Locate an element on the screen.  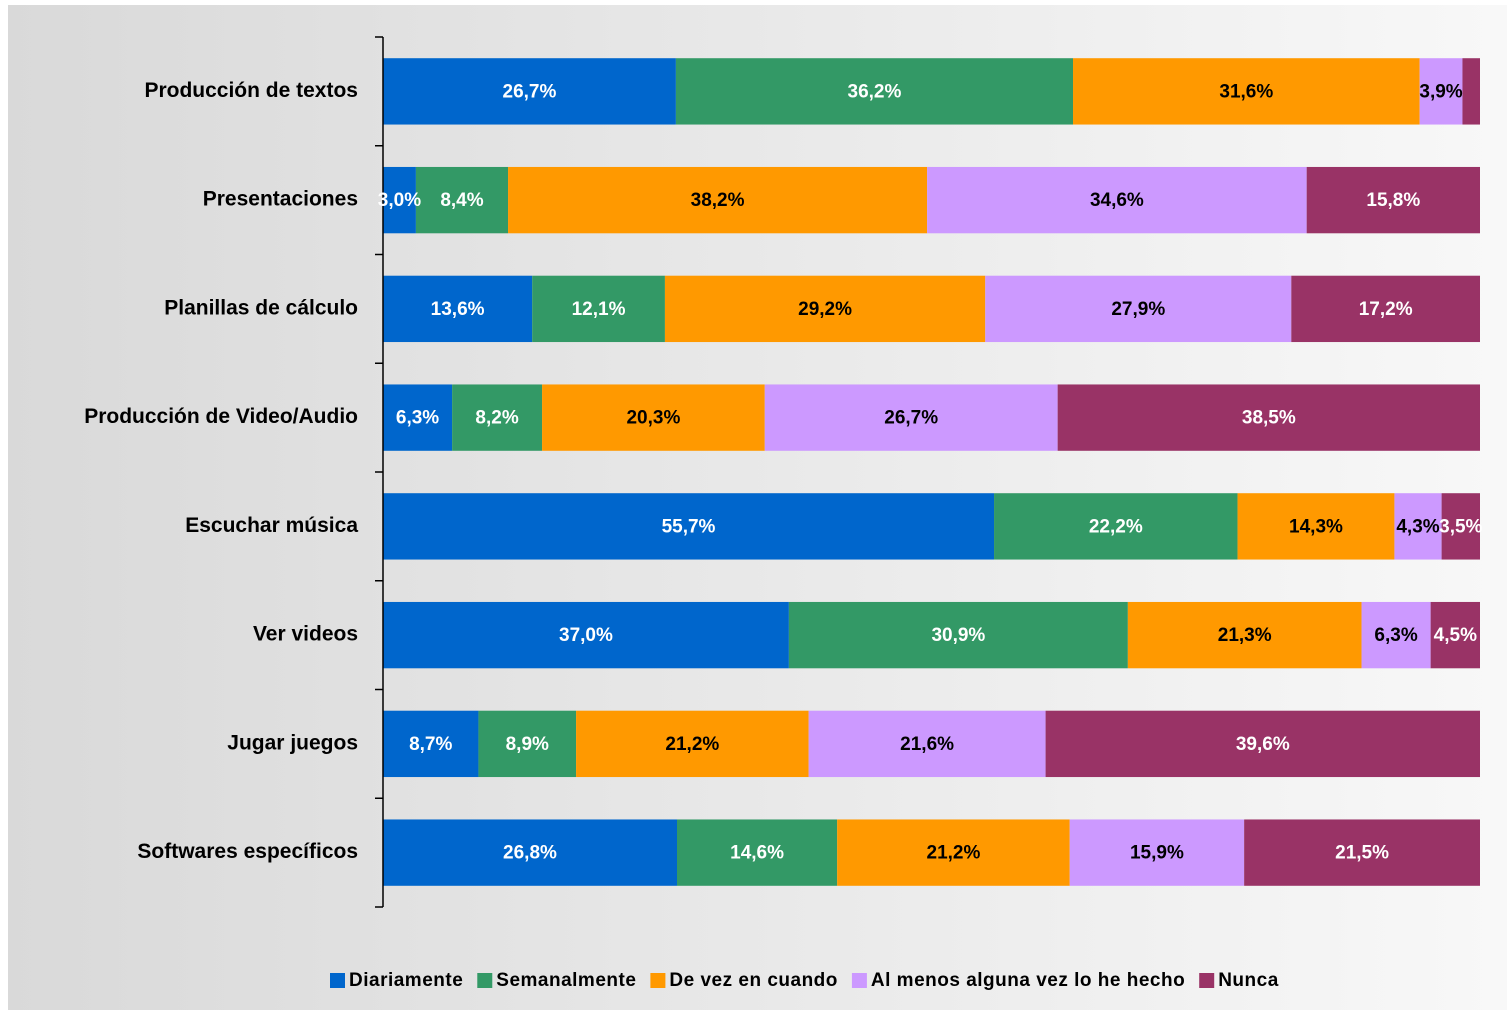
value-label: 3,9% is located at coordinates (1440, 91).